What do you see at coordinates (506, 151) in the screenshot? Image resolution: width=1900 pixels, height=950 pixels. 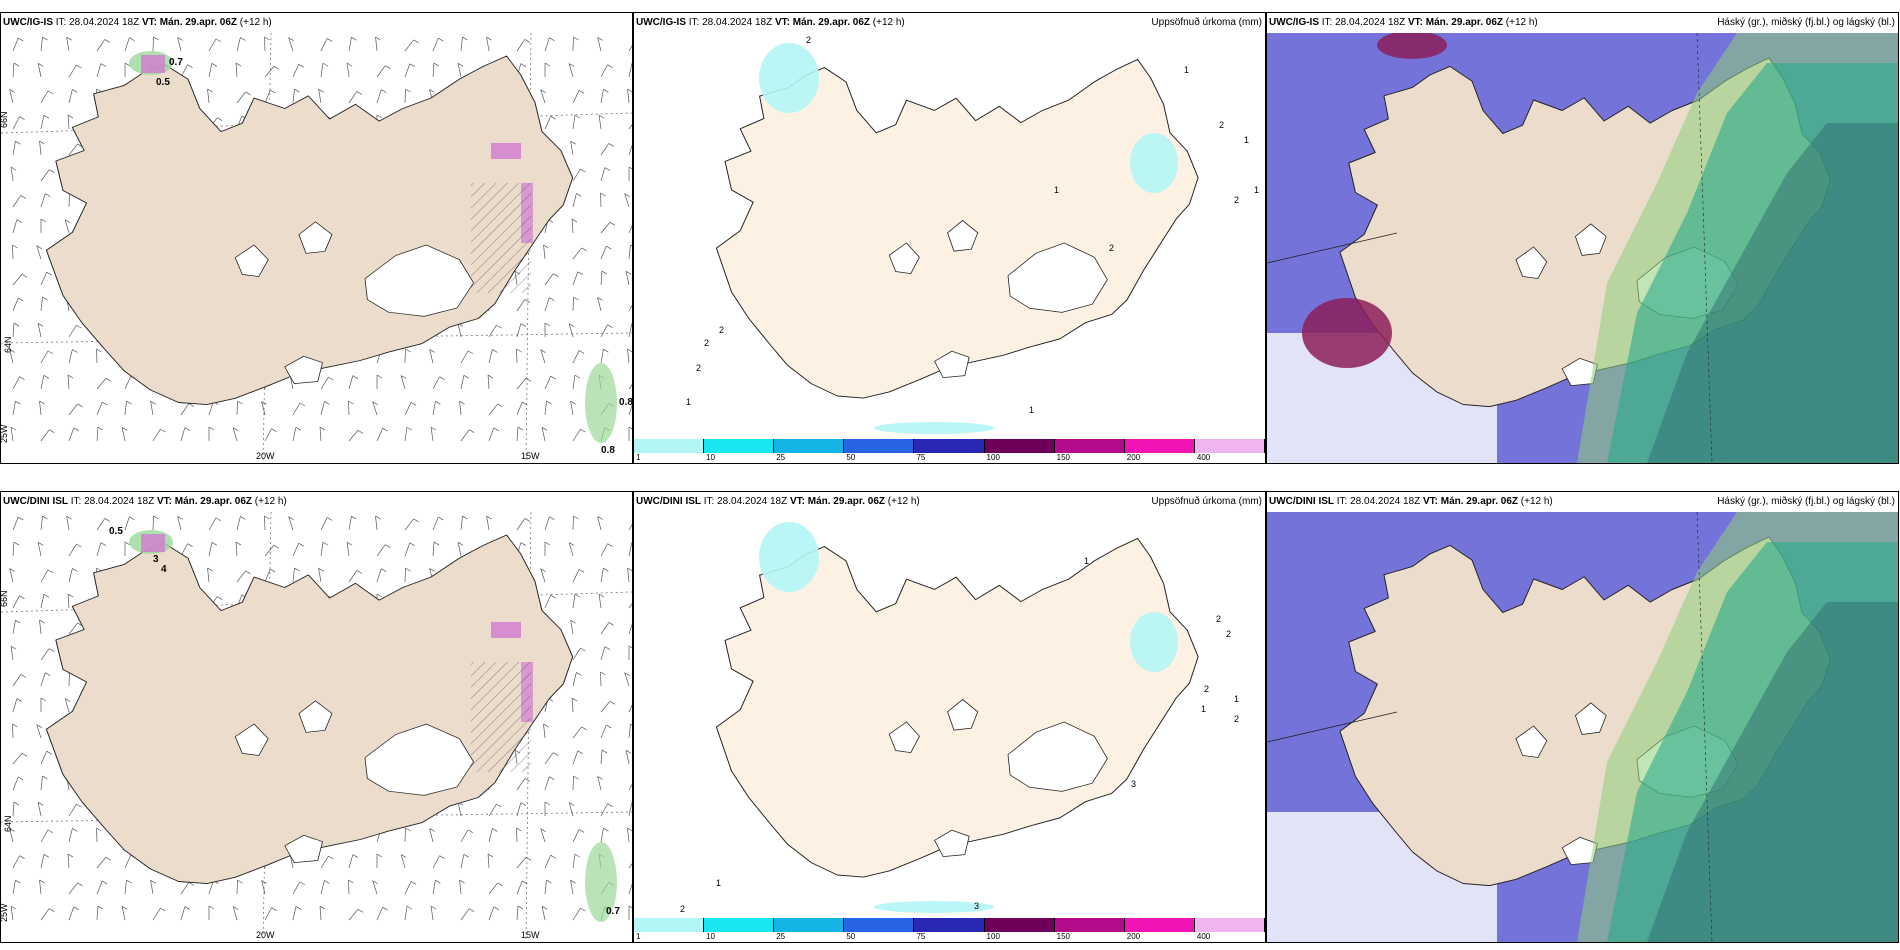 I see `snow-area` at bounding box center [506, 151].